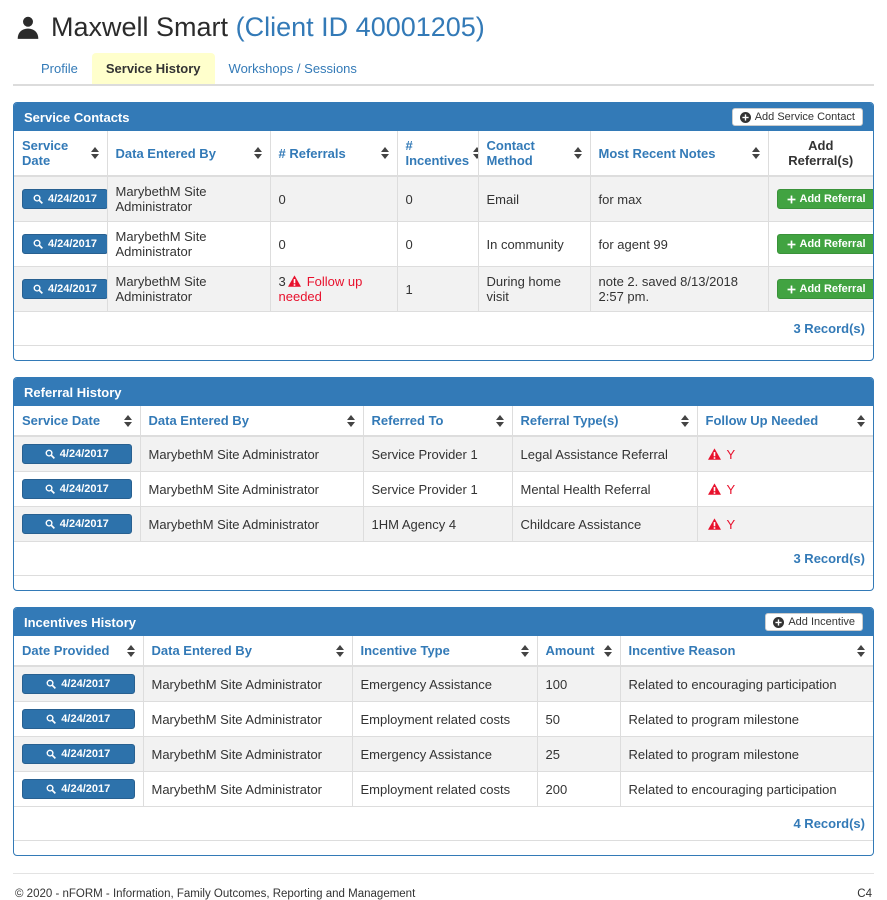  I want to click on incentives-history-title: Incentives History, so click(80, 622).